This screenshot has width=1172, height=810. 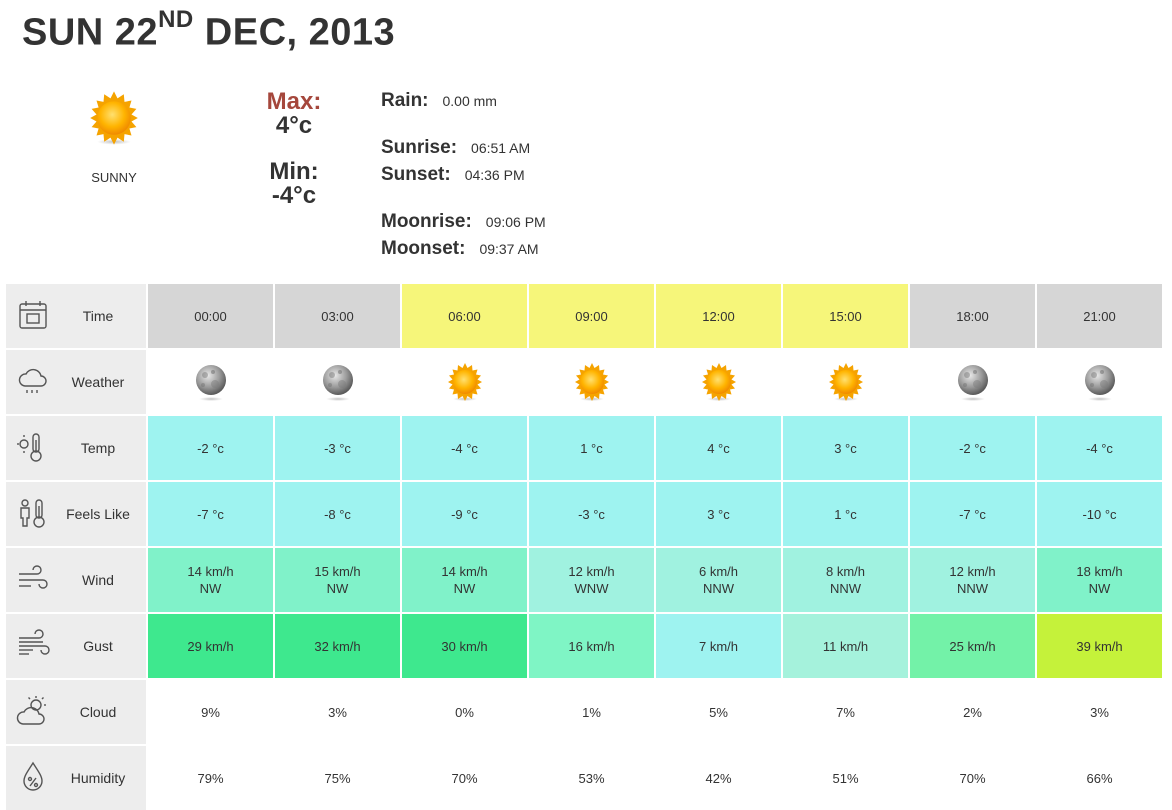 I want to click on temp-cell: -3 °c, so click(x=337, y=448).